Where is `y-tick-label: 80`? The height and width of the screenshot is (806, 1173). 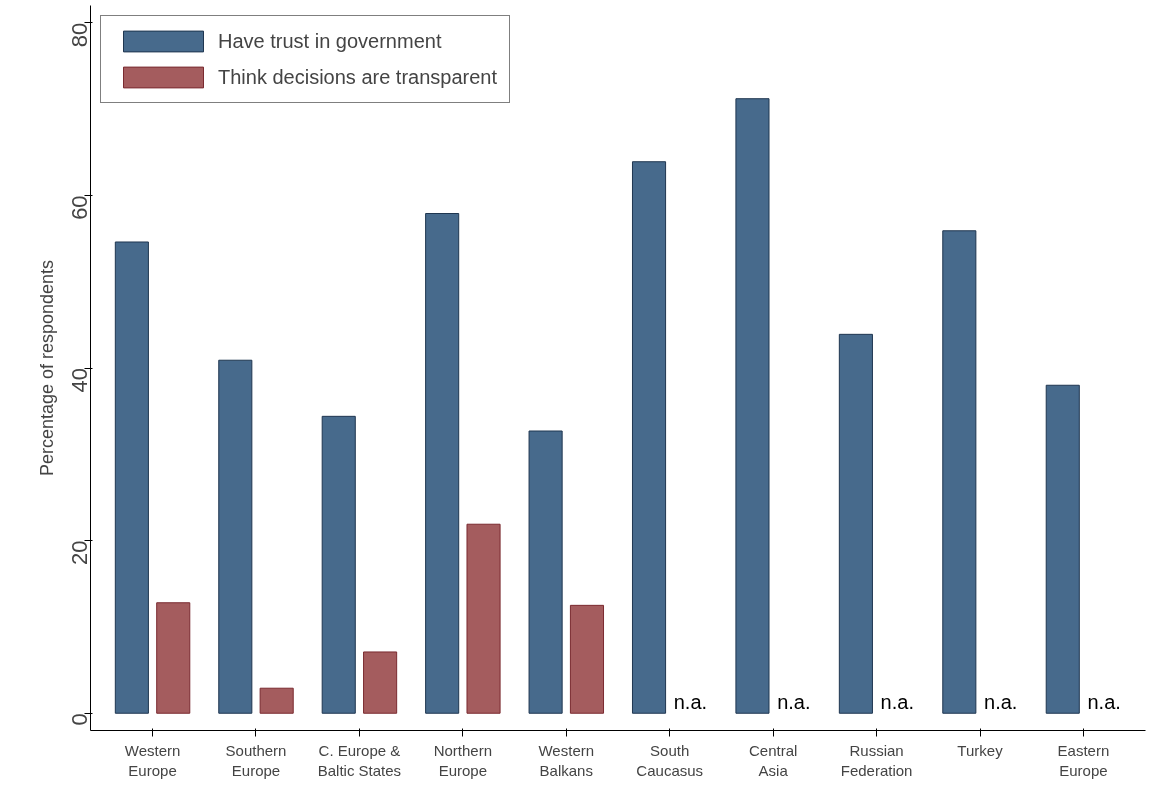 y-tick-label: 80 is located at coordinates (79, 35).